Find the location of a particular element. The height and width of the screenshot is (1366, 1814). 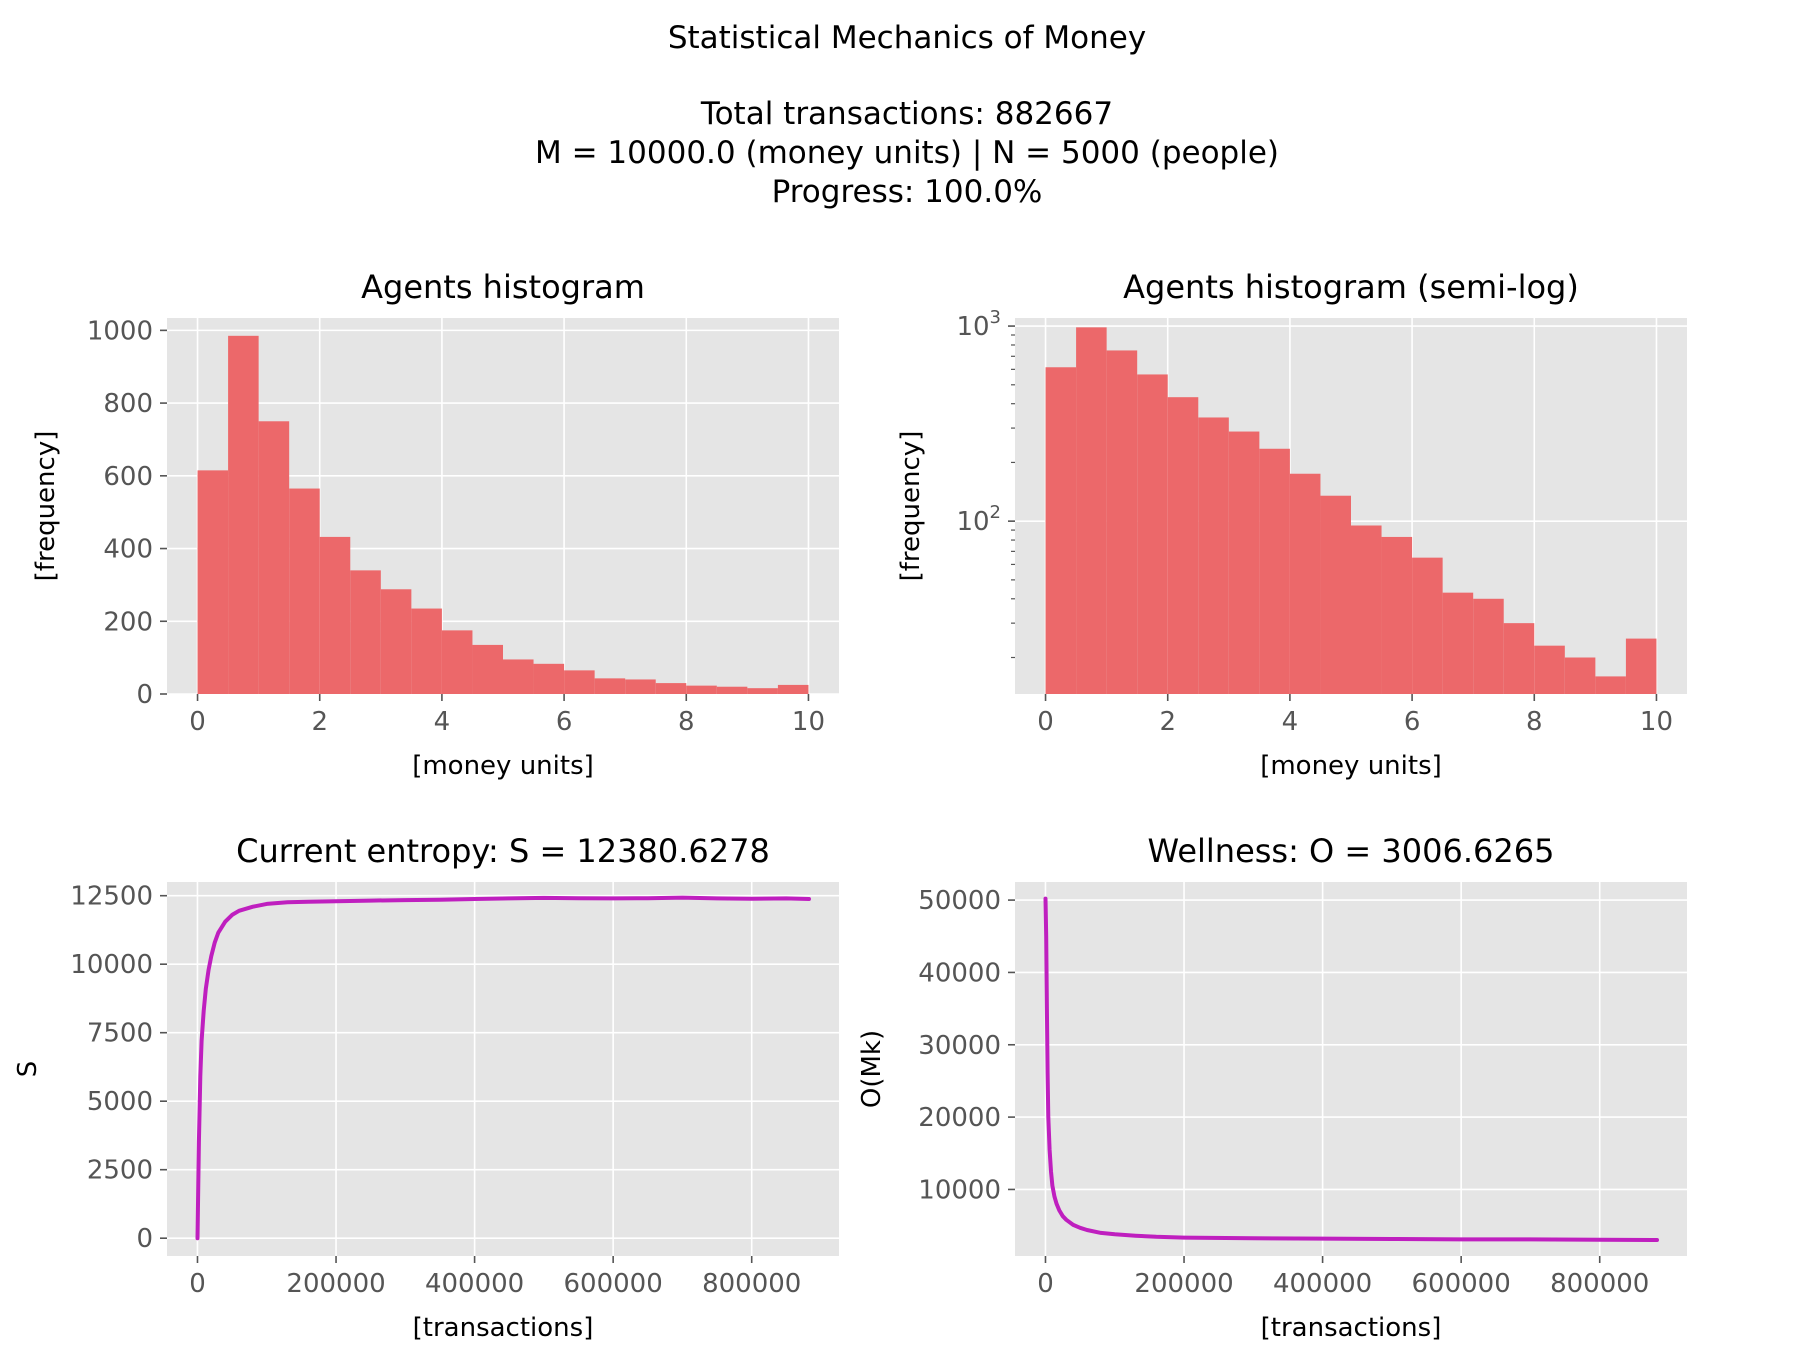

tick-labels: 0 2 4 6 8 10 10² 10³ is located at coordinates (1314, 522).